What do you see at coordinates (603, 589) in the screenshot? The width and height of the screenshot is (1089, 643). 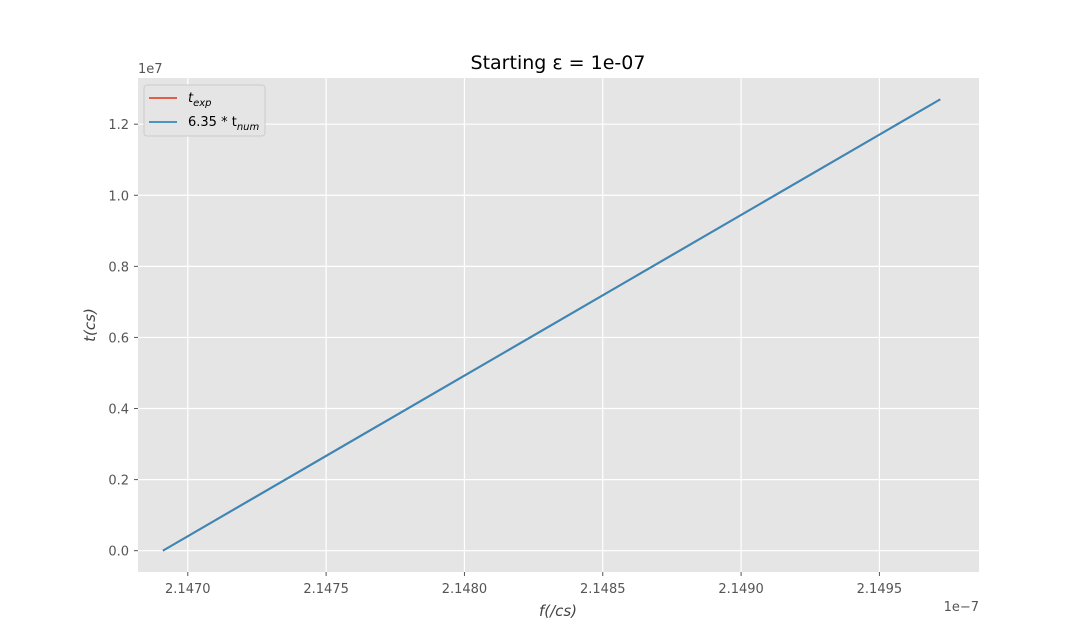 I see `x-tick-label: 2.1485` at bounding box center [603, 589].